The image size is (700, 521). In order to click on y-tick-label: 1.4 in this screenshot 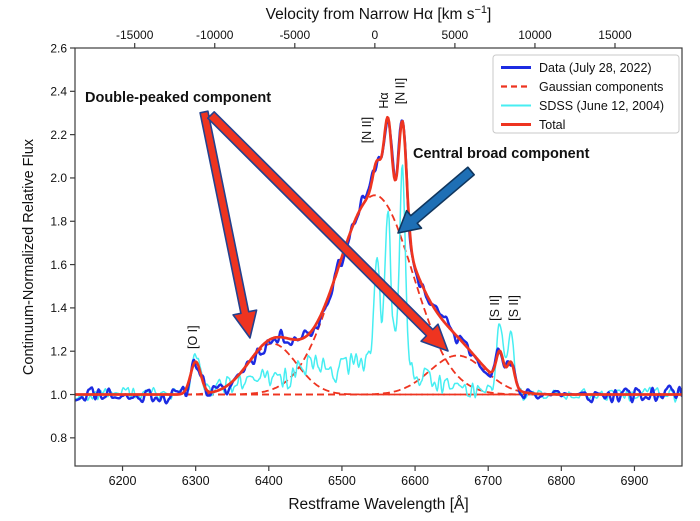, I will do `click(58, 308)`.